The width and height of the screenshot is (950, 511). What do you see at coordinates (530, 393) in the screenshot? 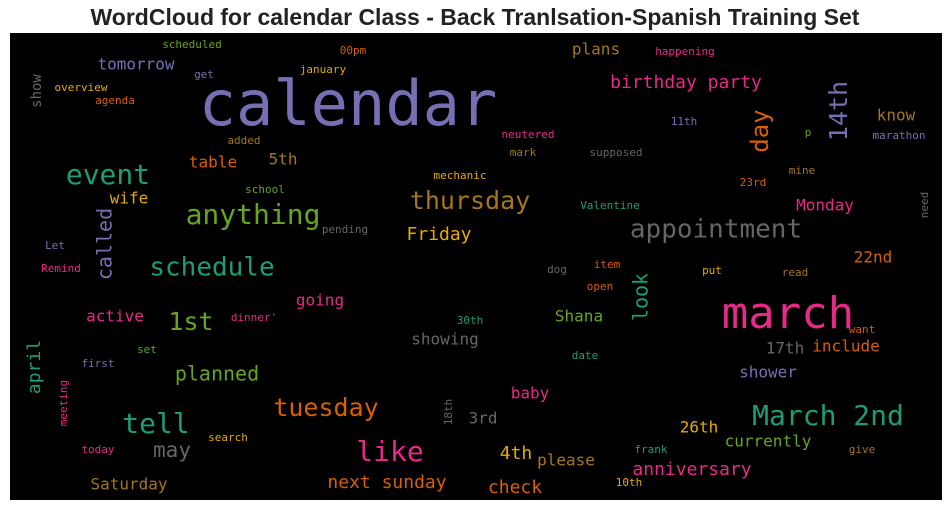
I see `word-baby: baby` at bounding box center [530, 393].